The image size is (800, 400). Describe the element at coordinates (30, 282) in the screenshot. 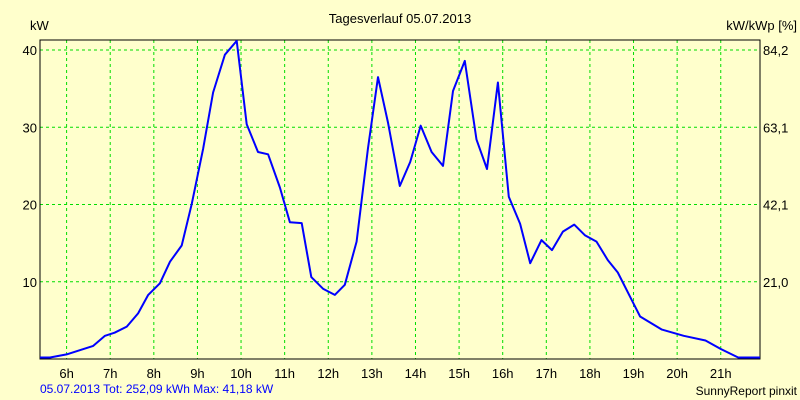

I see `y-tick-label: 10` at that location.